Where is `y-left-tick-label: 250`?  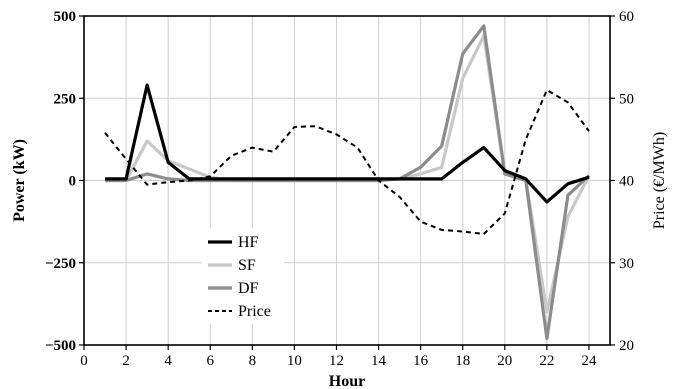
y-left-tick-label: 250 is located at coordinates (65, 99).